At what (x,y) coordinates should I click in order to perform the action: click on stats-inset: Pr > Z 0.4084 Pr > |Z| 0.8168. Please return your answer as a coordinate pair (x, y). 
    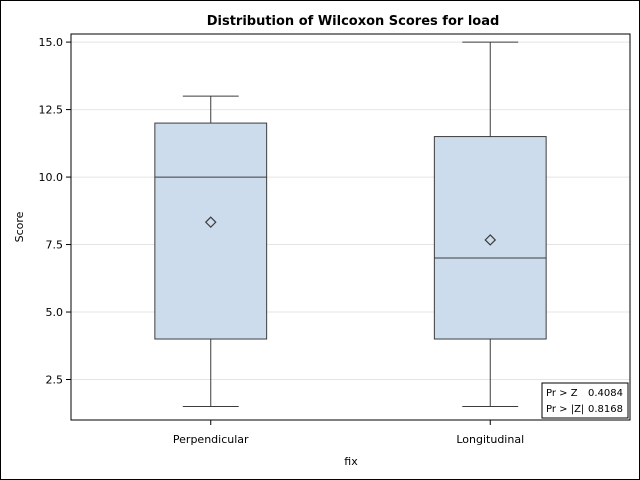
    Looking at the image, I should click on (585, 400).